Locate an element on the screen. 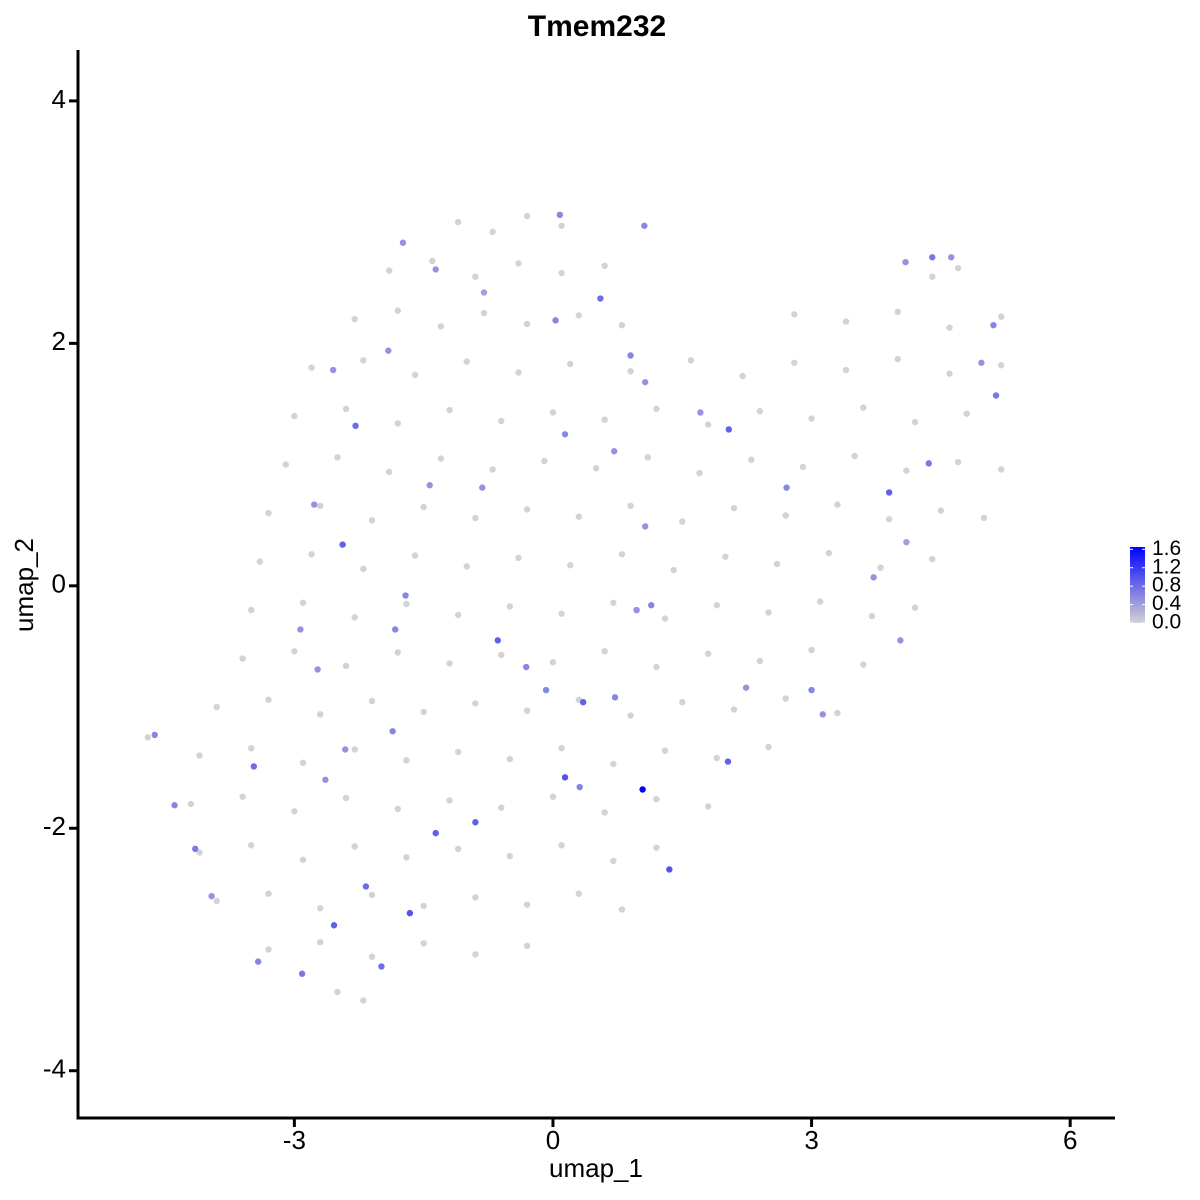  colorbar-label: 0.4 is located at coordinates (1167, 603).